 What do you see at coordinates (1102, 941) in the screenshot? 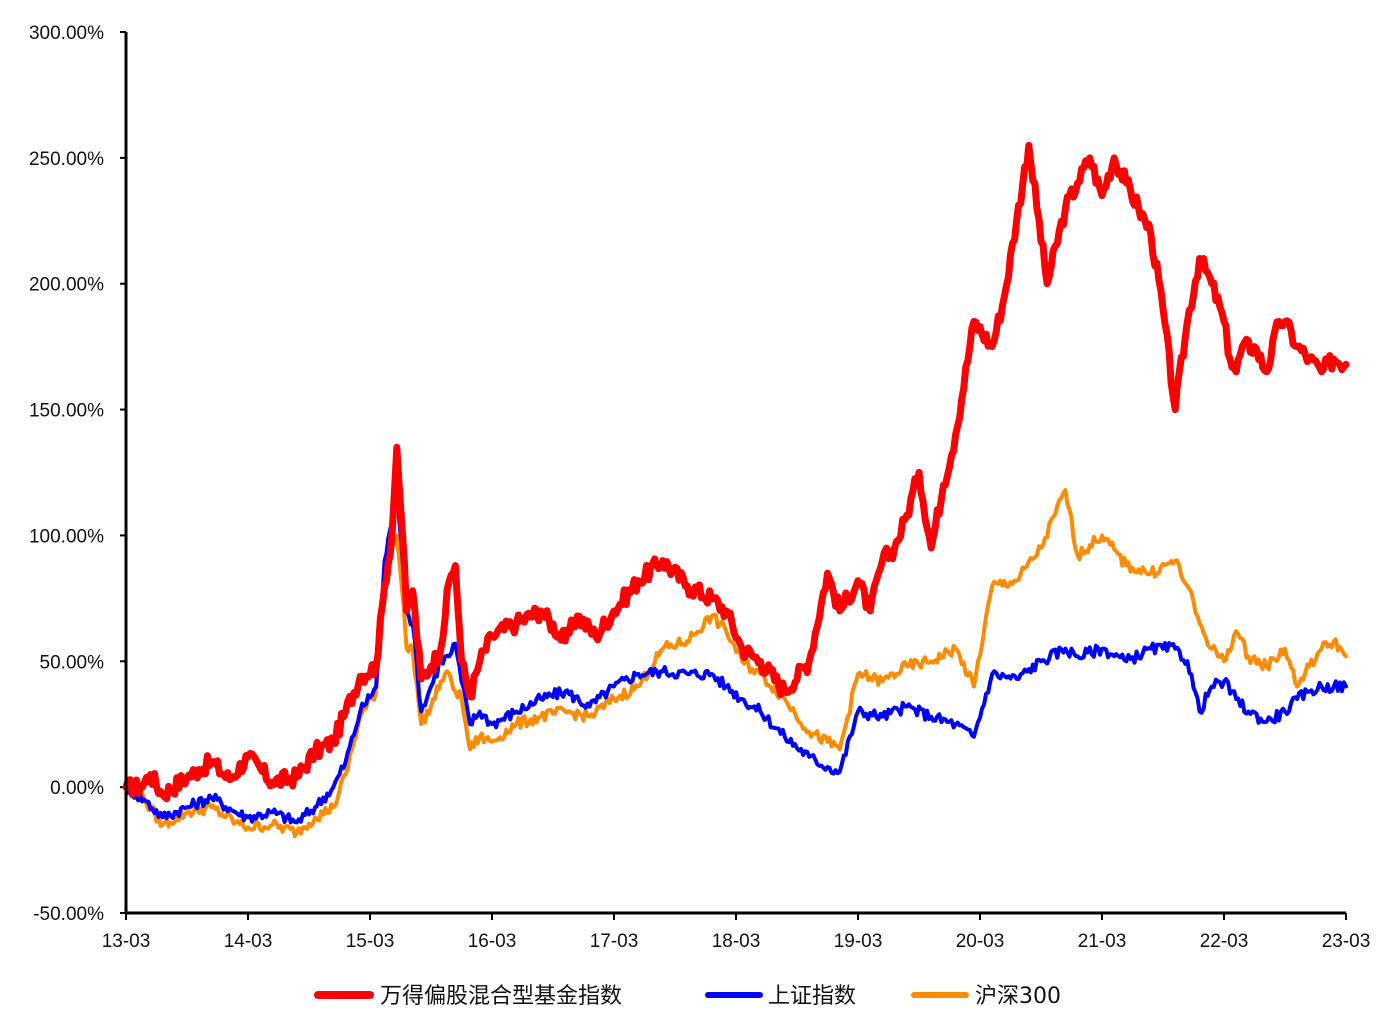
I see `x-tick-label: 21-03` at bounding box center [1102, 941].